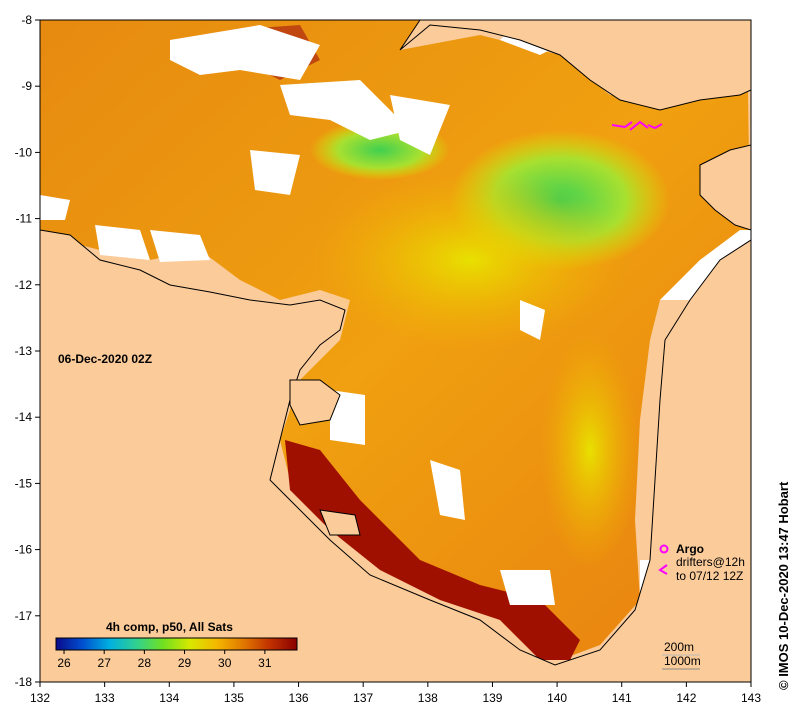 The width and height of the screenshot is (791, 716). I want to click on argo-marker-icon, so click(664, 549).